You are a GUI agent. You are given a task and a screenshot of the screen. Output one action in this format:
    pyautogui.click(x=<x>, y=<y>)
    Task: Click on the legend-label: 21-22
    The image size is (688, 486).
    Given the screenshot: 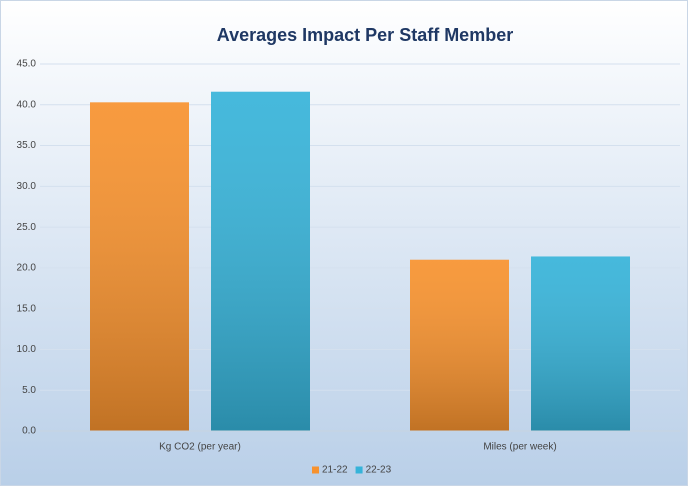 What is the action you would take?
    pyautogui.click(x=335, y=470)
    